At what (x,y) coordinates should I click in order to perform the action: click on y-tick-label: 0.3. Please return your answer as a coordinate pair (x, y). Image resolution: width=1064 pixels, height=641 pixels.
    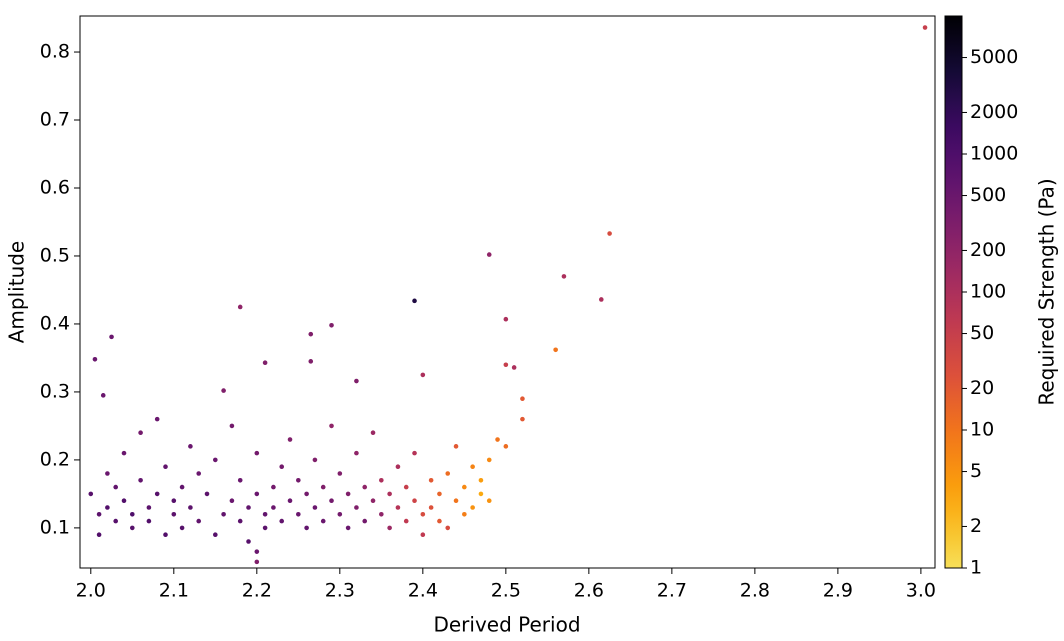
    Looking at the image, I should click on (55, 391).